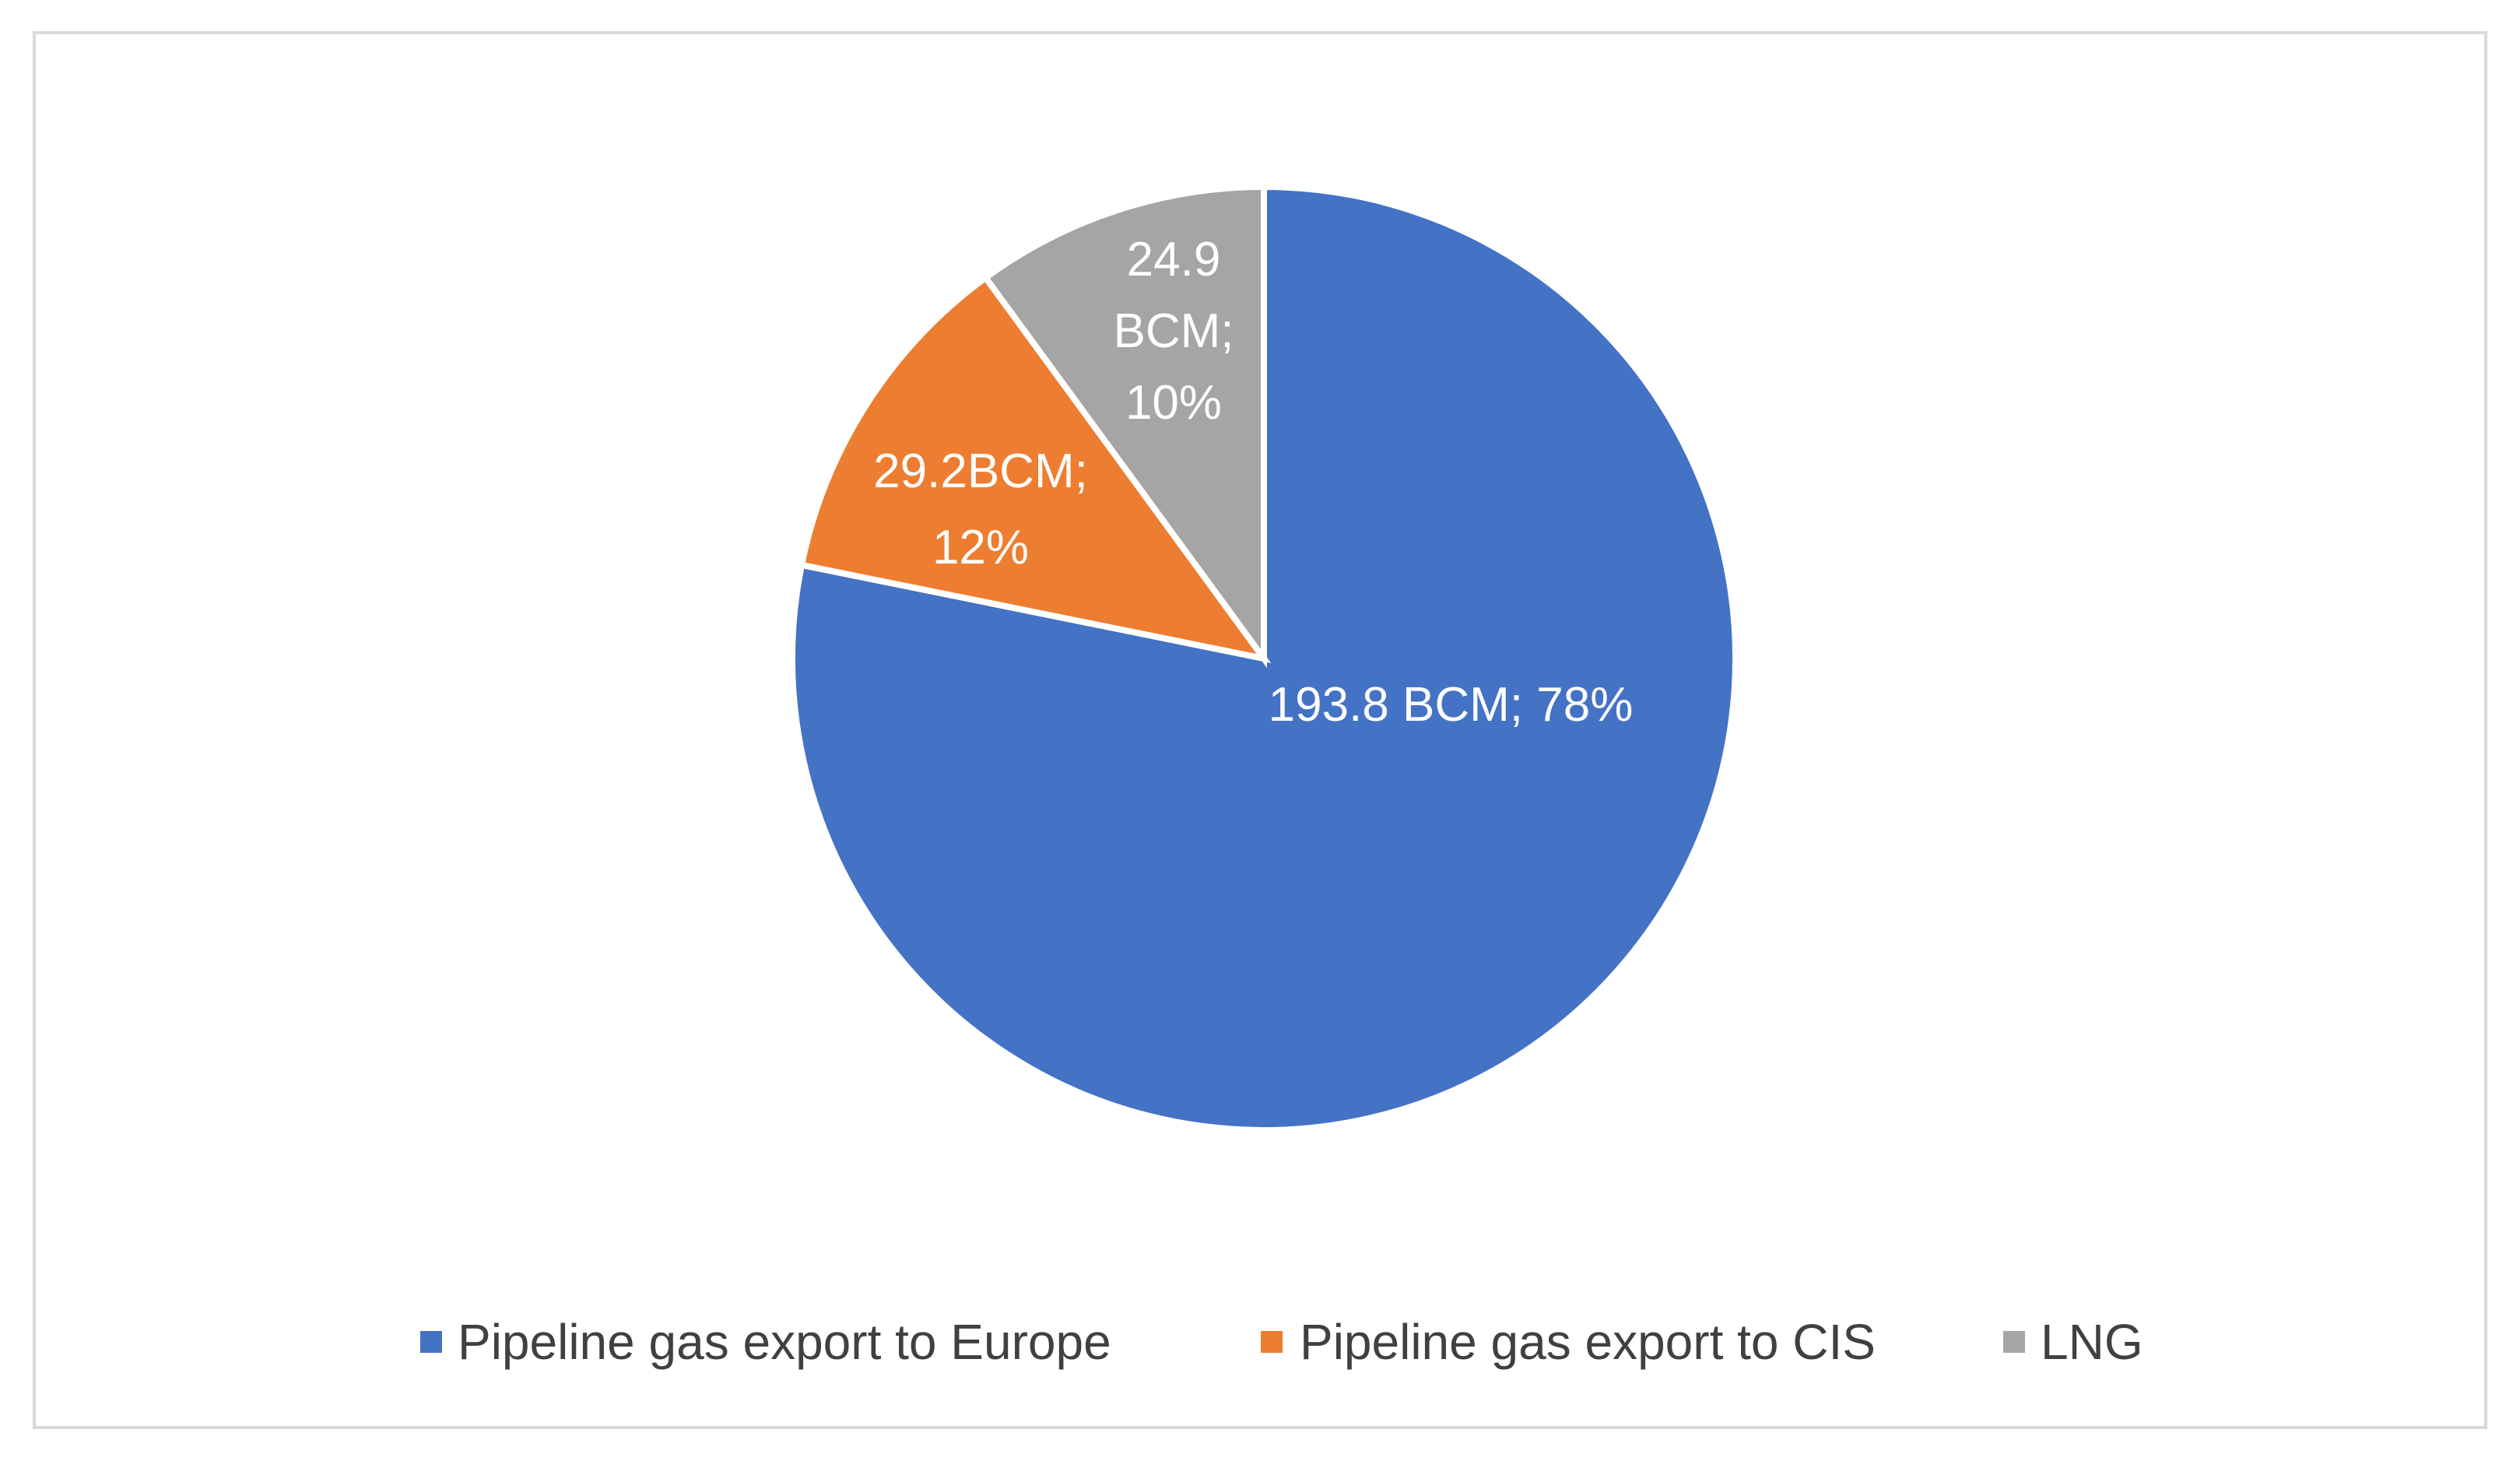  What do you see at coordinates (981, 547) in the screenshot?
I see `data-label-line: 12%` at bounding box center [981, 547].